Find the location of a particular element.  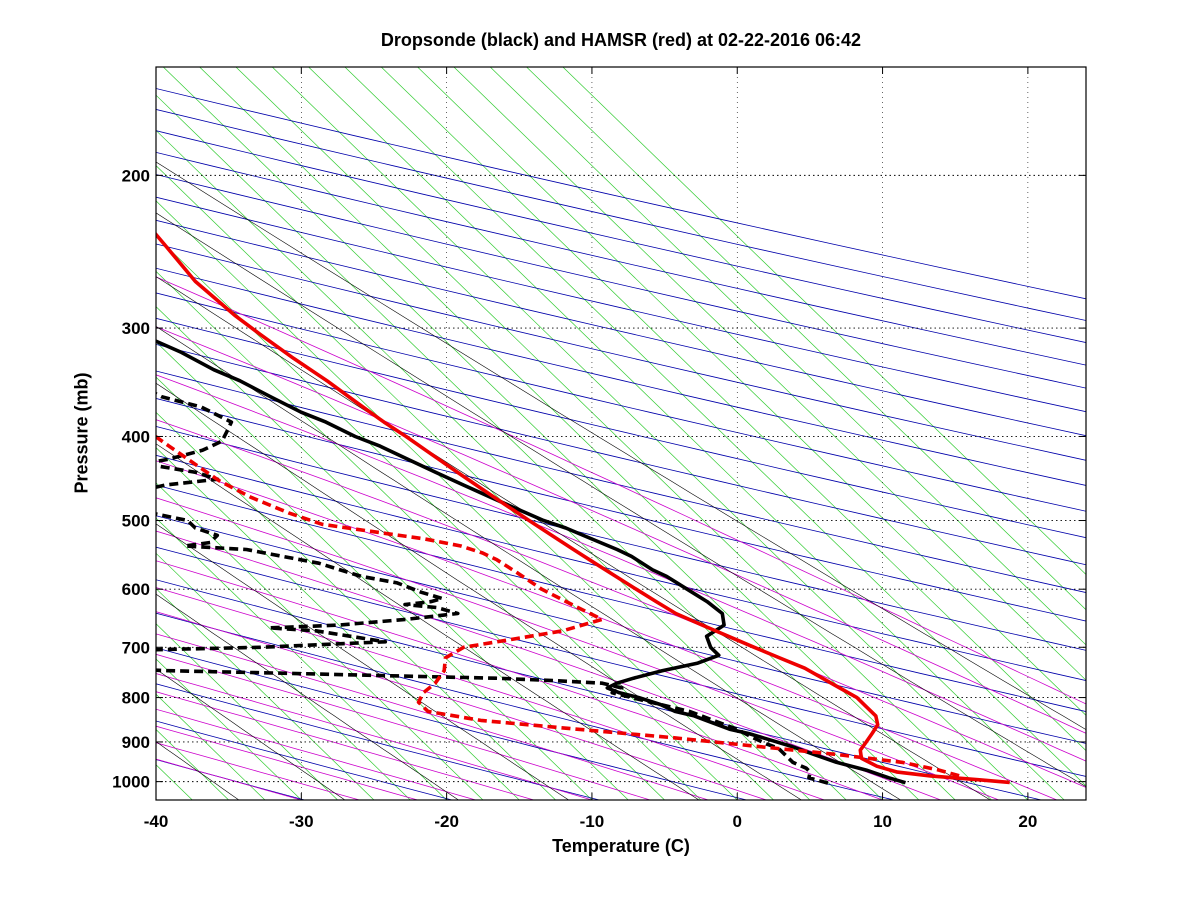

x-axis-label: Temperature (C) is located at coordinates (621, 846).